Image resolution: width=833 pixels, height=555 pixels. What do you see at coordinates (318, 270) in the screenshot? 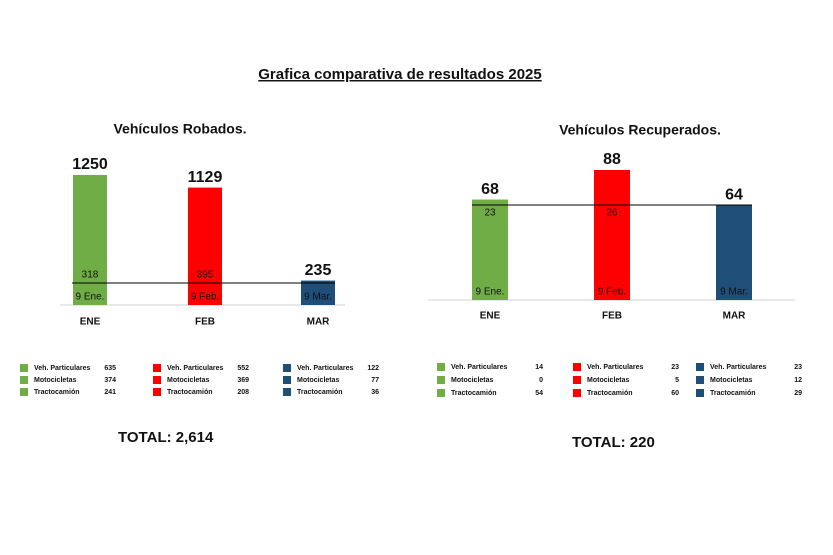
I see `value-label: 235` at bounding box center [318, 270].